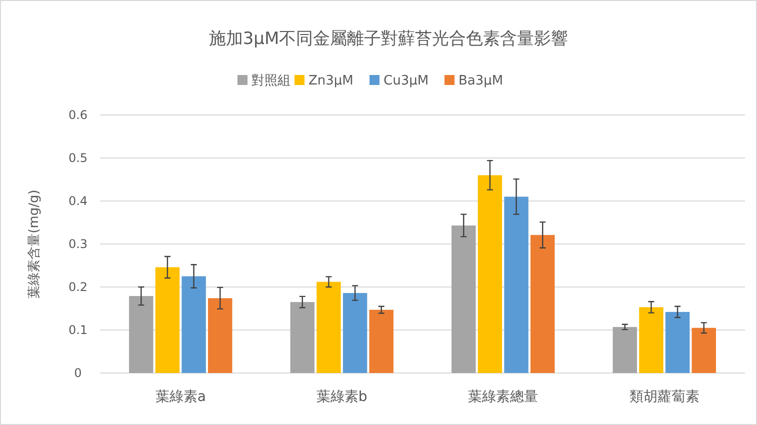 Image resolution: width=757 pixels, height=425 pixels. Describe the element at coordinates (406, 81) in the screenshot. I see `legend-label: Cu3μM` at that location.